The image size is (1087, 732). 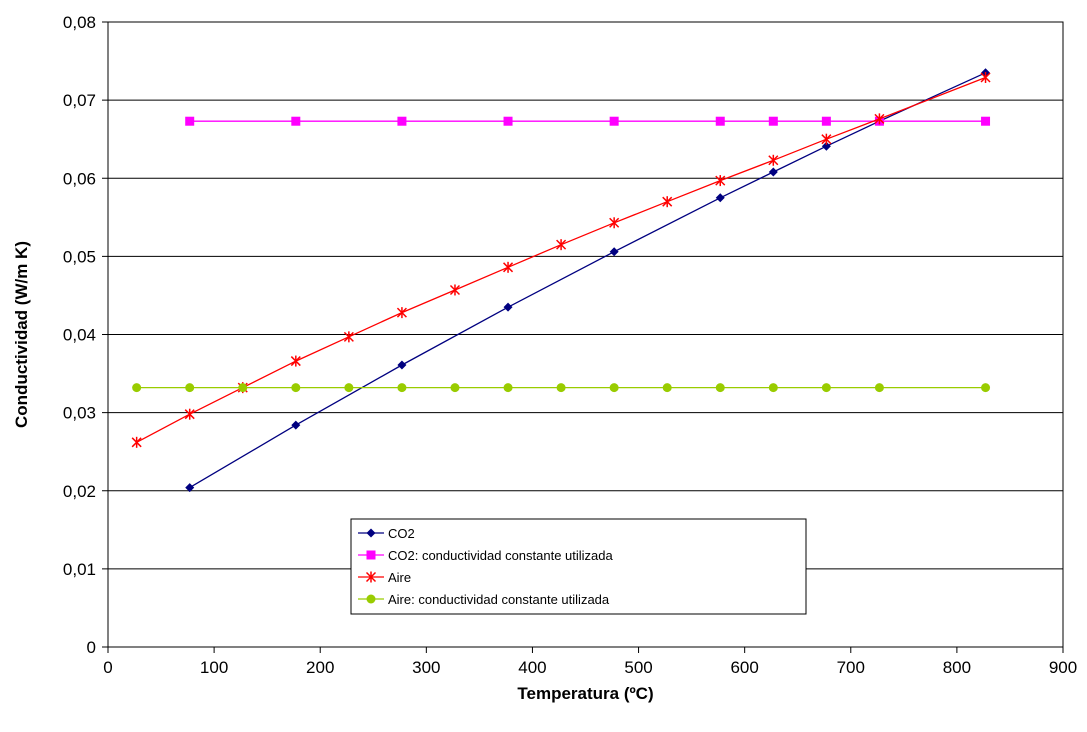 What do you see at coordinates (91, 647) in the screenshot?
I see `y-tick-label: 0` at bounding box center [91, 647].